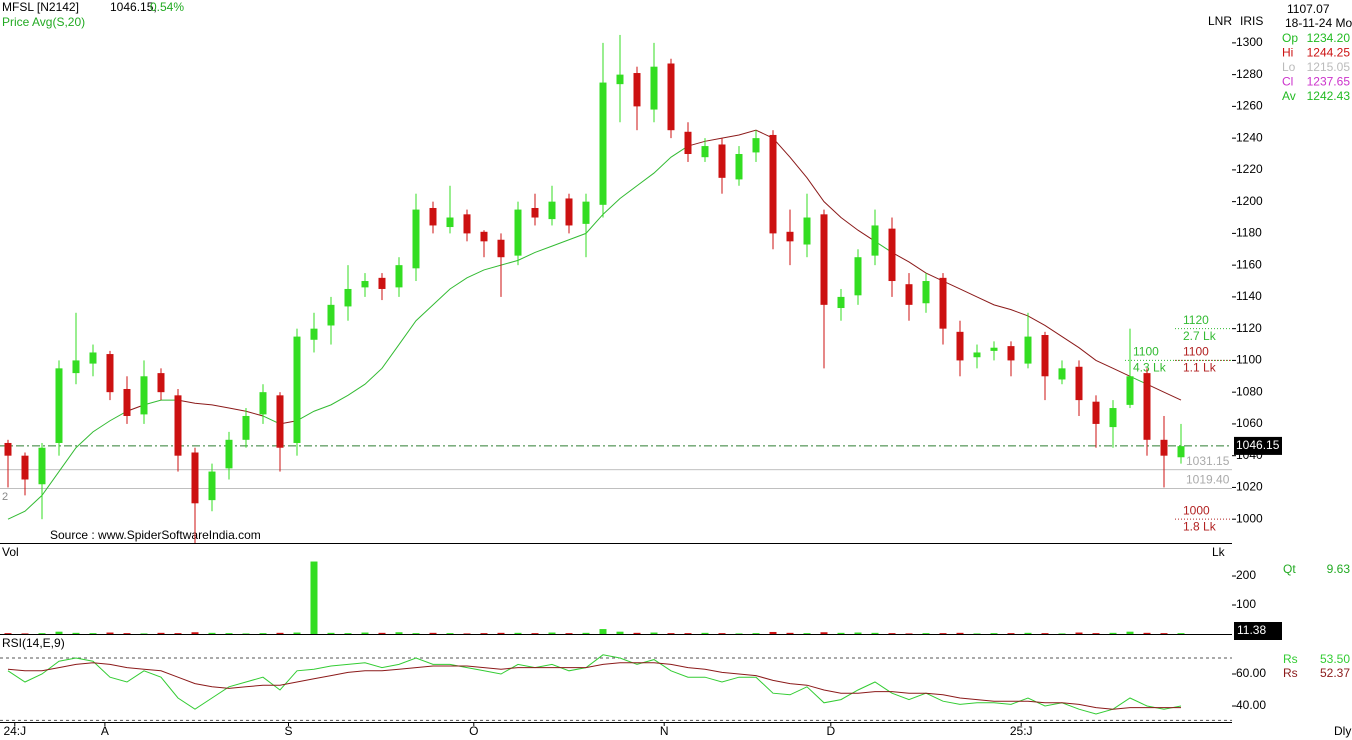  I want to click on x-tick-label: N, so click(664, 731).